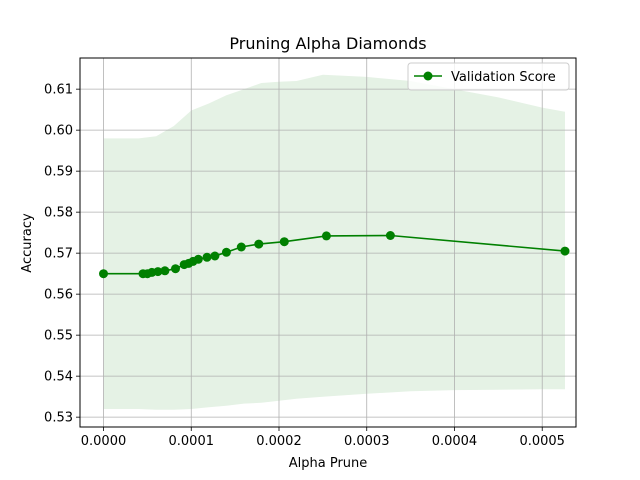 The height and width of the screenshot is (480, 640). What do you see at coordinates (58, 131) in the screenshot?
I see `y-tick-label: 0.60` at bounding box center [58, 131].